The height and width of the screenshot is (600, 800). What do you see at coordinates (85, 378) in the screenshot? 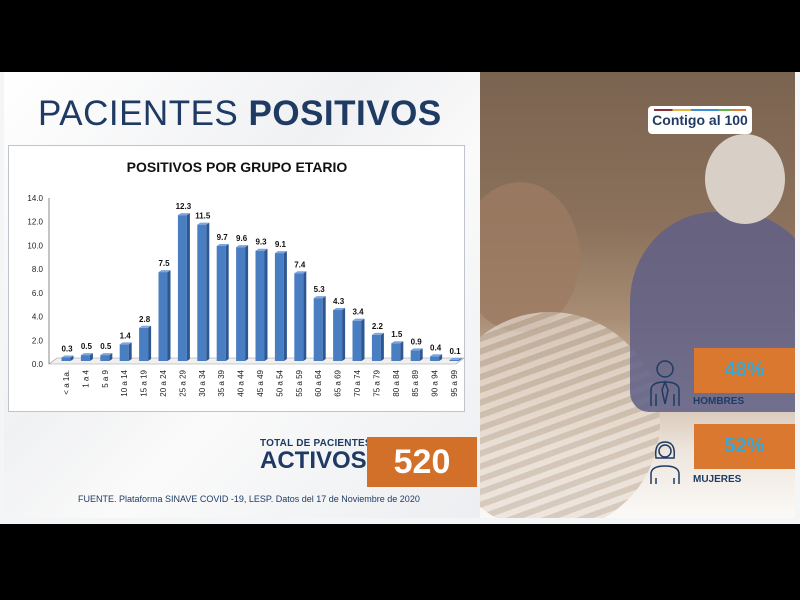
I see `x-tick-label: 1 a 4` at bounding box center [85, 378].